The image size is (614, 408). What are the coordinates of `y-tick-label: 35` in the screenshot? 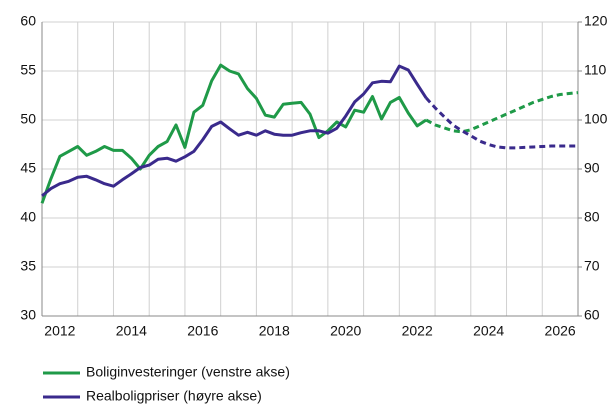 It's located at (28, 266).